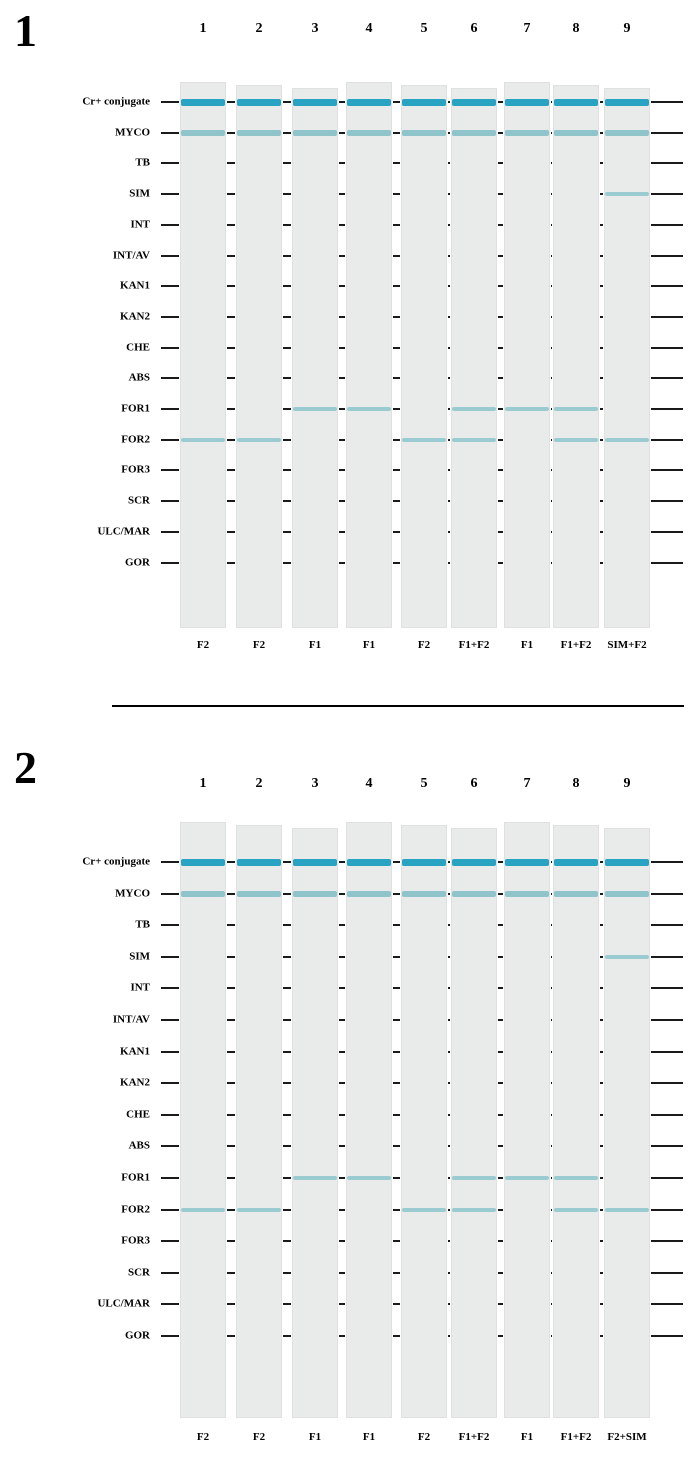  What do you see at coordinates (132, 893) in the screenshot?
I see `probe-label: MYCO` at bounding box center [132, 893].